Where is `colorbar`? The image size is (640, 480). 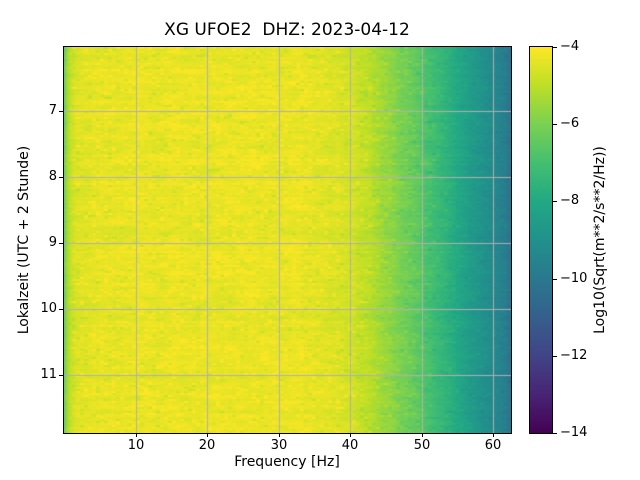
colorbar is located at coordinates (541, 240).